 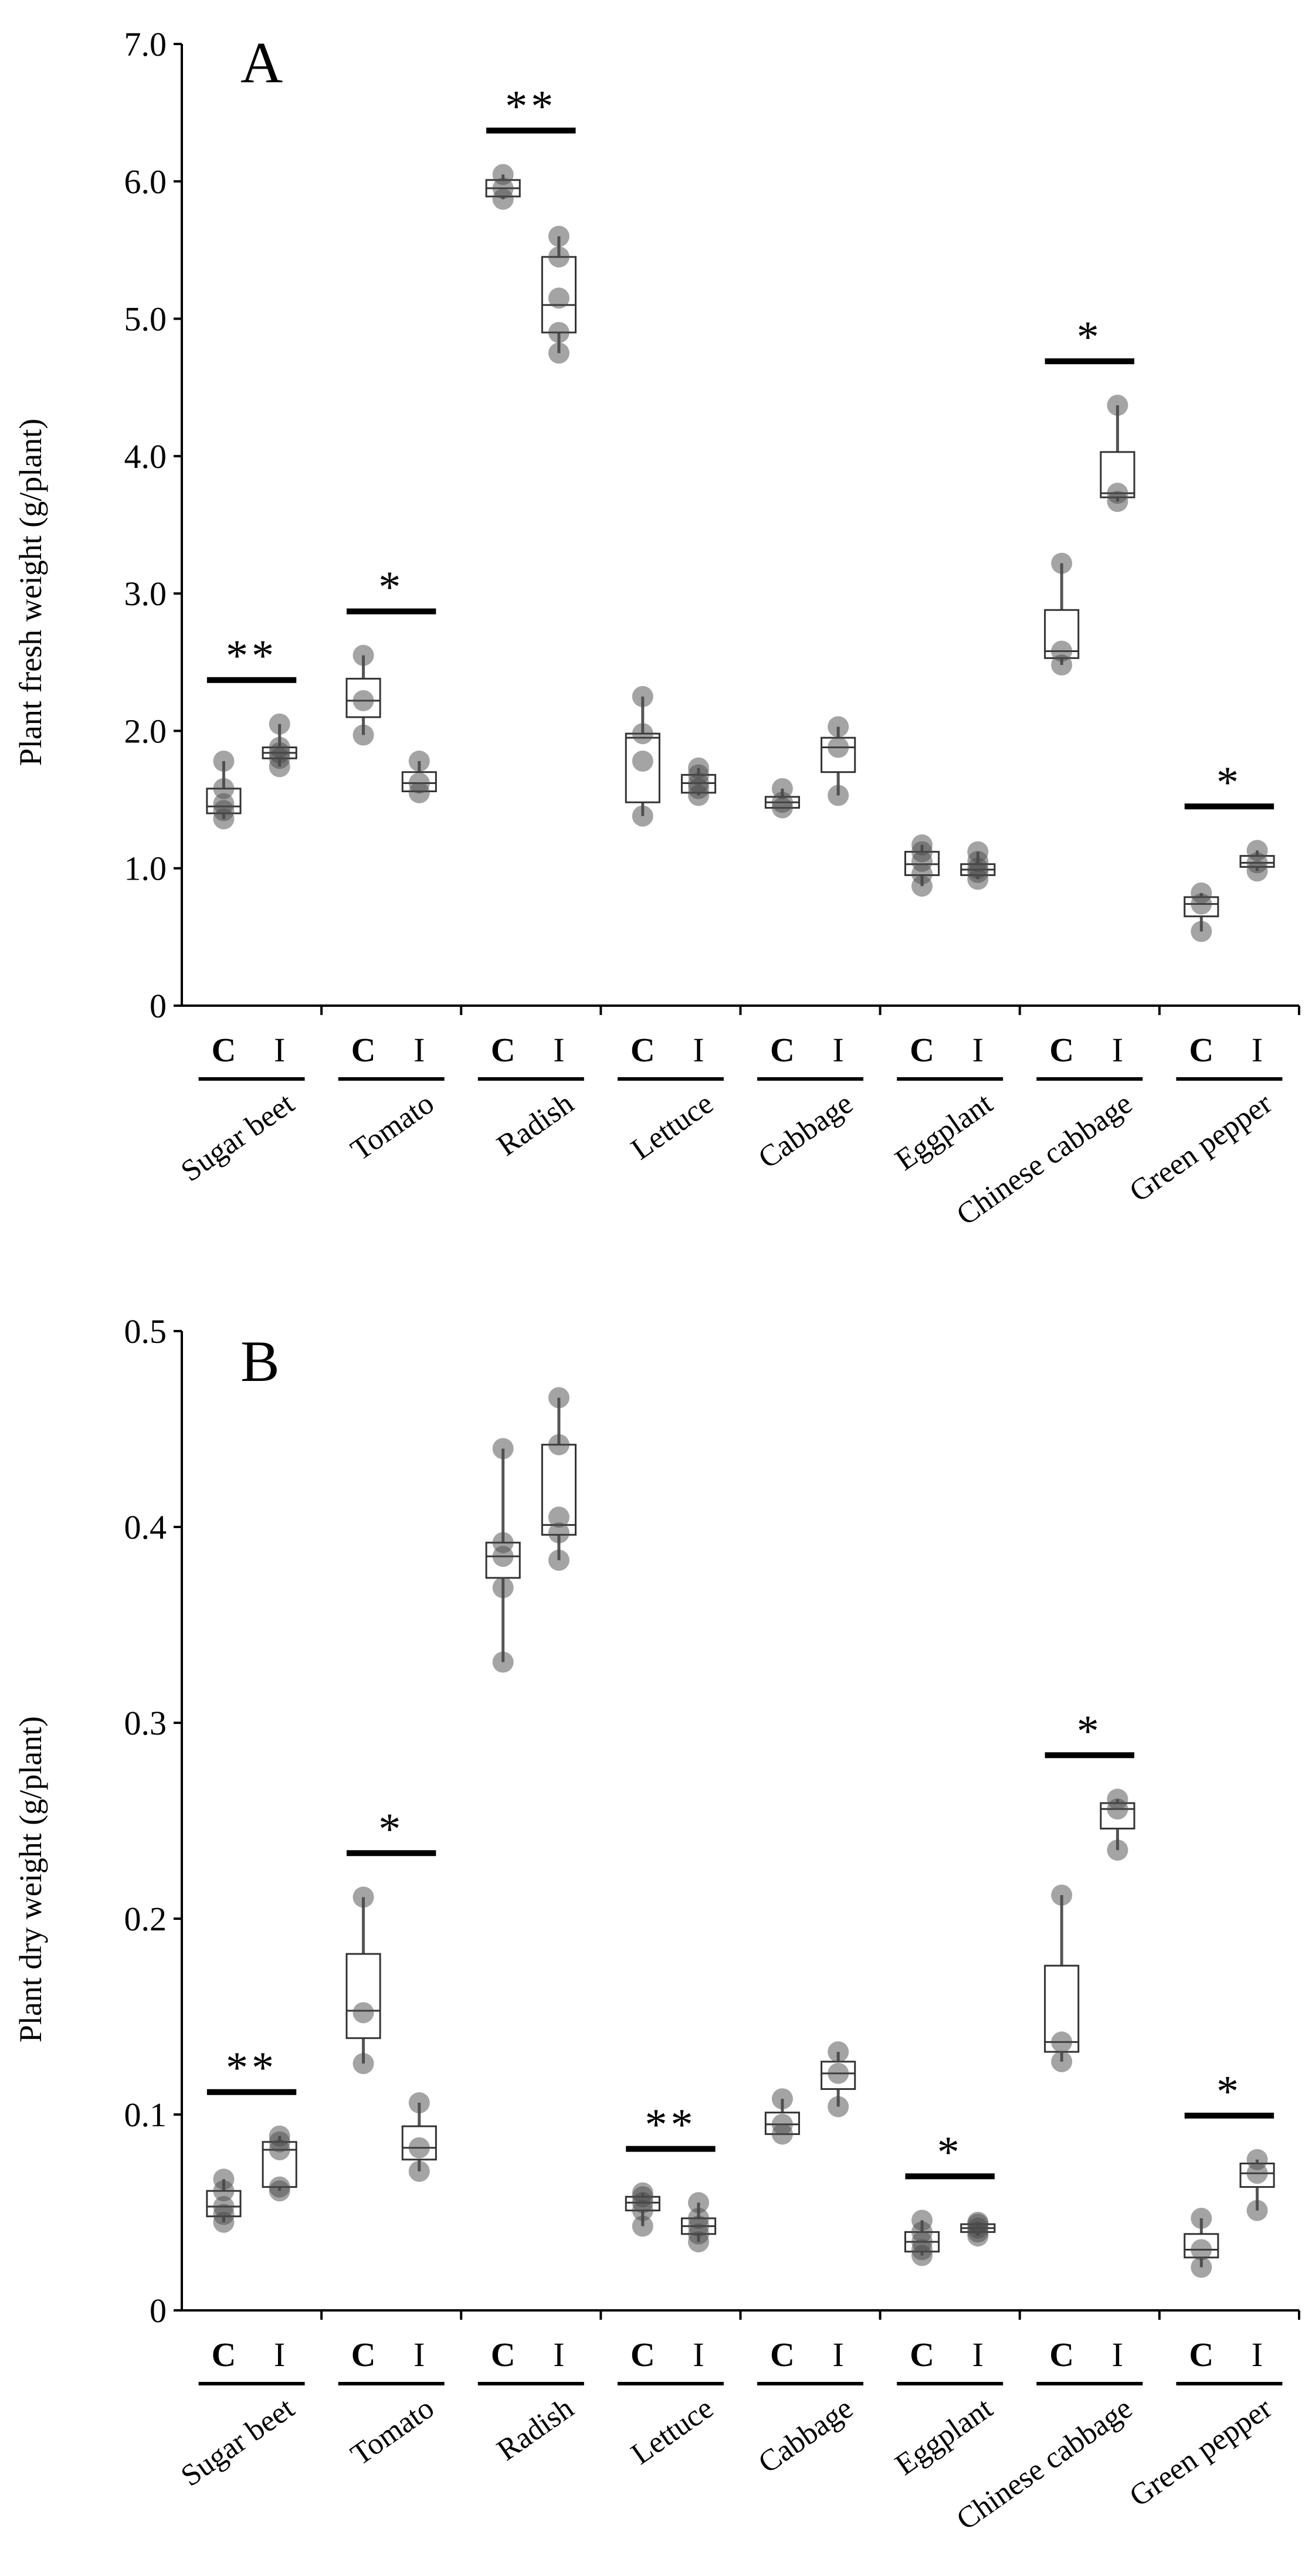 I want to click on y-tick-label: 0.2, so click(x=145, y=1919).